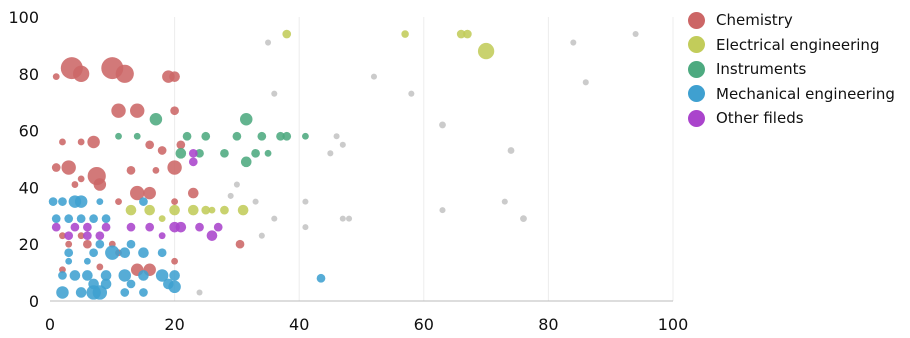 The height and width of the screenshot is (338, 910). Describe the element at coordinates (754, 20) in the screenshot. I see `legend-label: Chemistry` at that location.